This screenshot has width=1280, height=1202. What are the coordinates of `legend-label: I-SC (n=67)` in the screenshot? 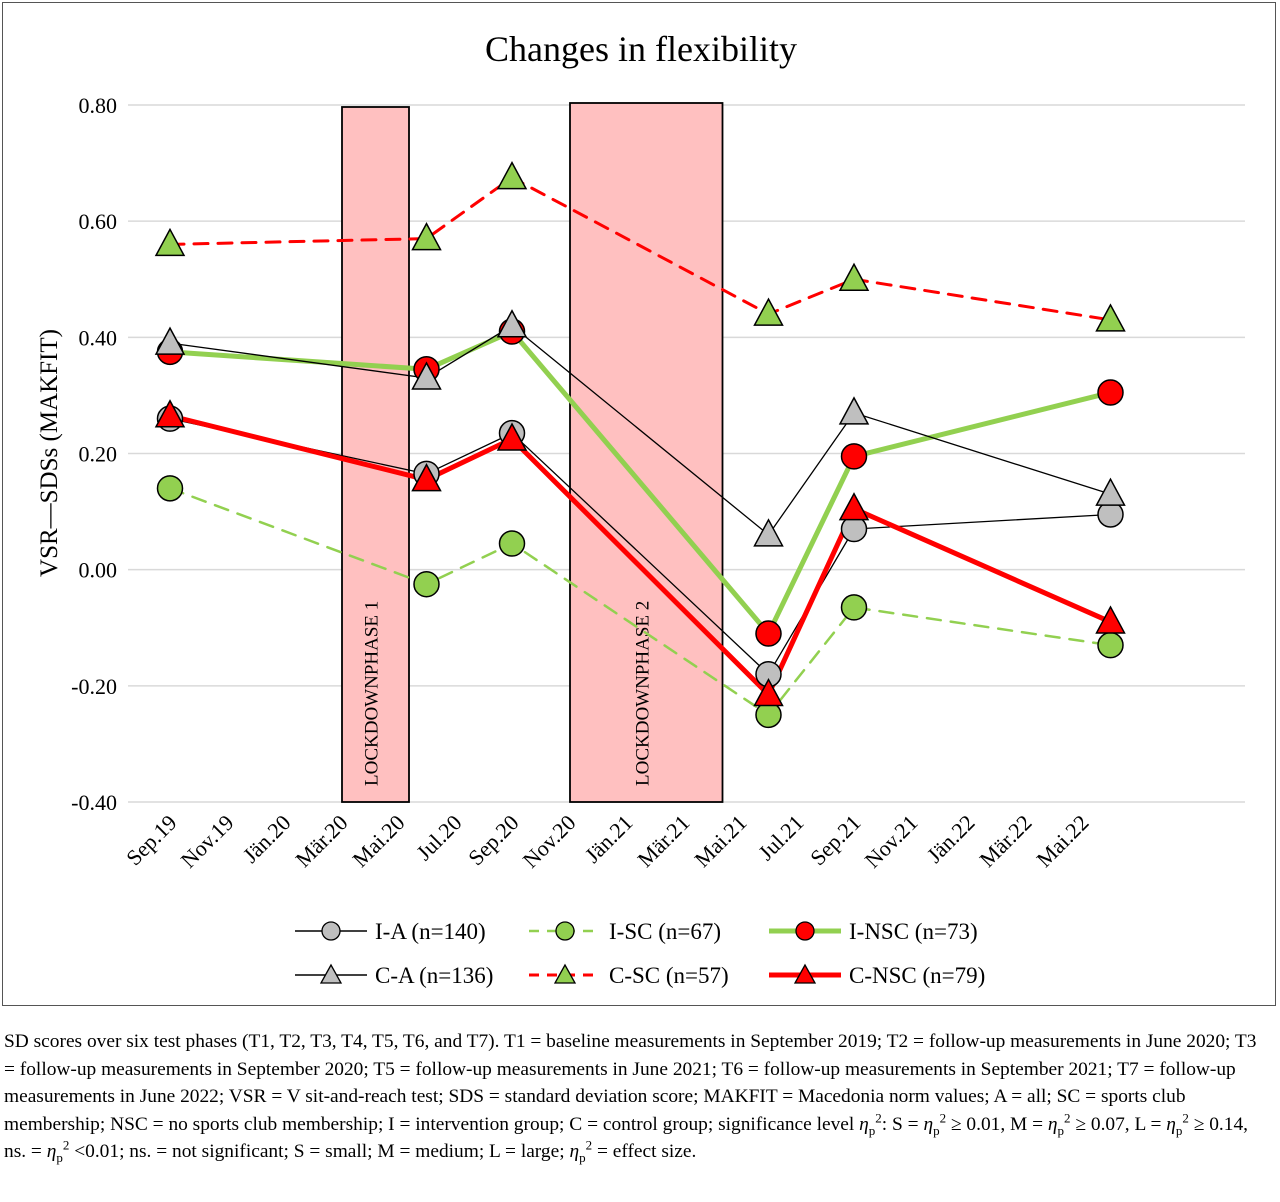 It's located at (665, 931).